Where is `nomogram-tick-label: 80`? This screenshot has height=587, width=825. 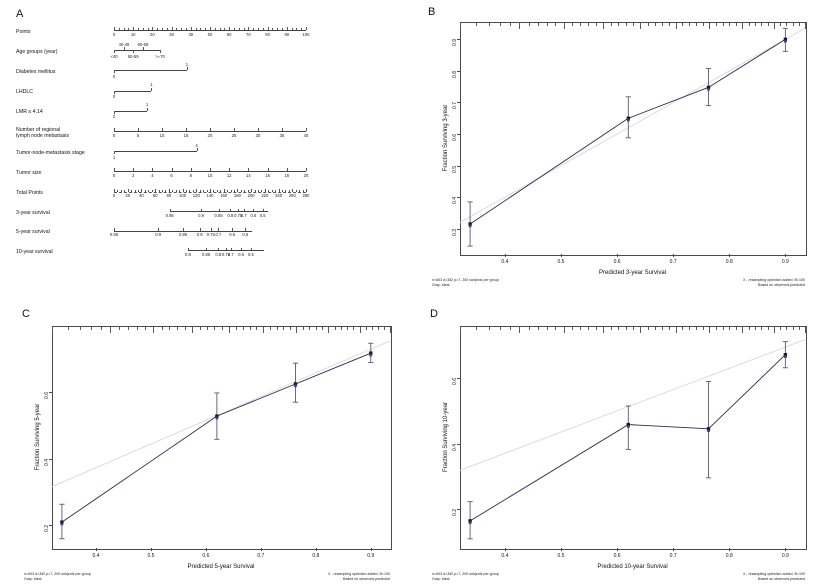
nomogram-tick-label: 80 is located at coordinates (267, 34).